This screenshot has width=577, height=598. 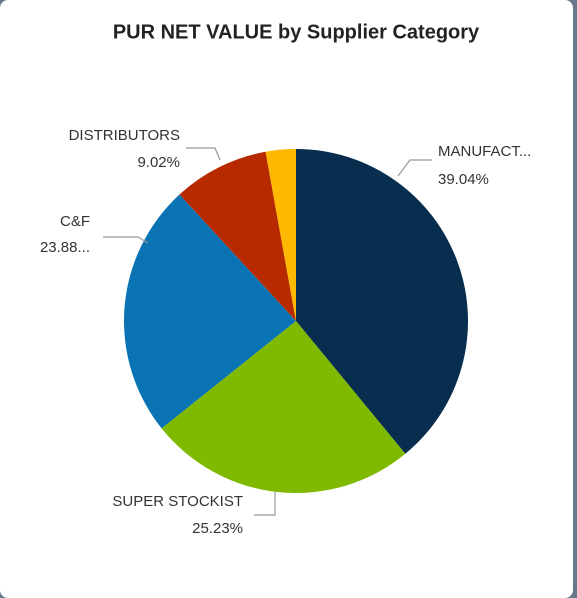 I want to click on chart-title: PUR NET VALUE by Supplier Category, so click(x=296, y=32).